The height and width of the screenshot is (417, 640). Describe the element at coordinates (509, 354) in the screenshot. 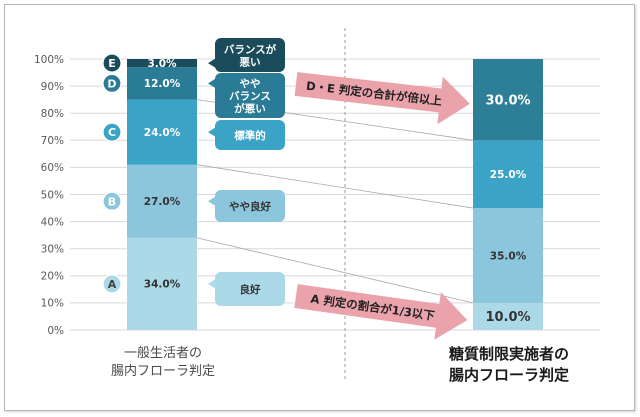

I see `category-label-low-carb-line-0: 糖質制限実施者の` at that location.